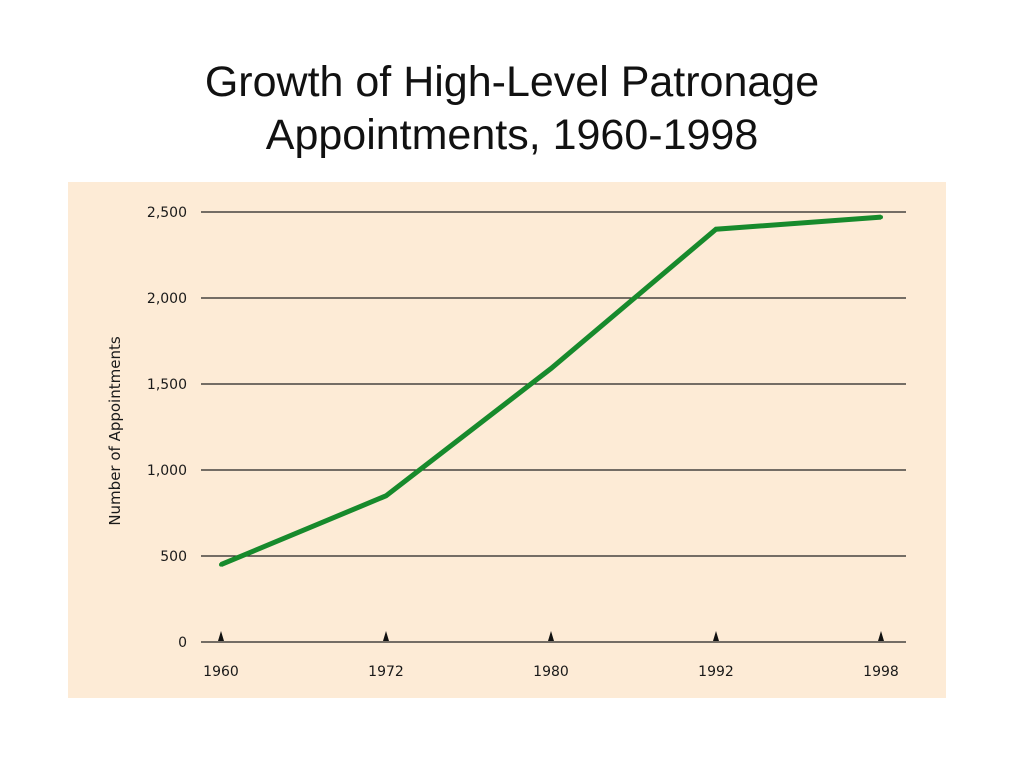  What do you see at coordinates (173, 557) in the screenshot?
I see `y-tick-label: 500` at bounding box center [173, 557].